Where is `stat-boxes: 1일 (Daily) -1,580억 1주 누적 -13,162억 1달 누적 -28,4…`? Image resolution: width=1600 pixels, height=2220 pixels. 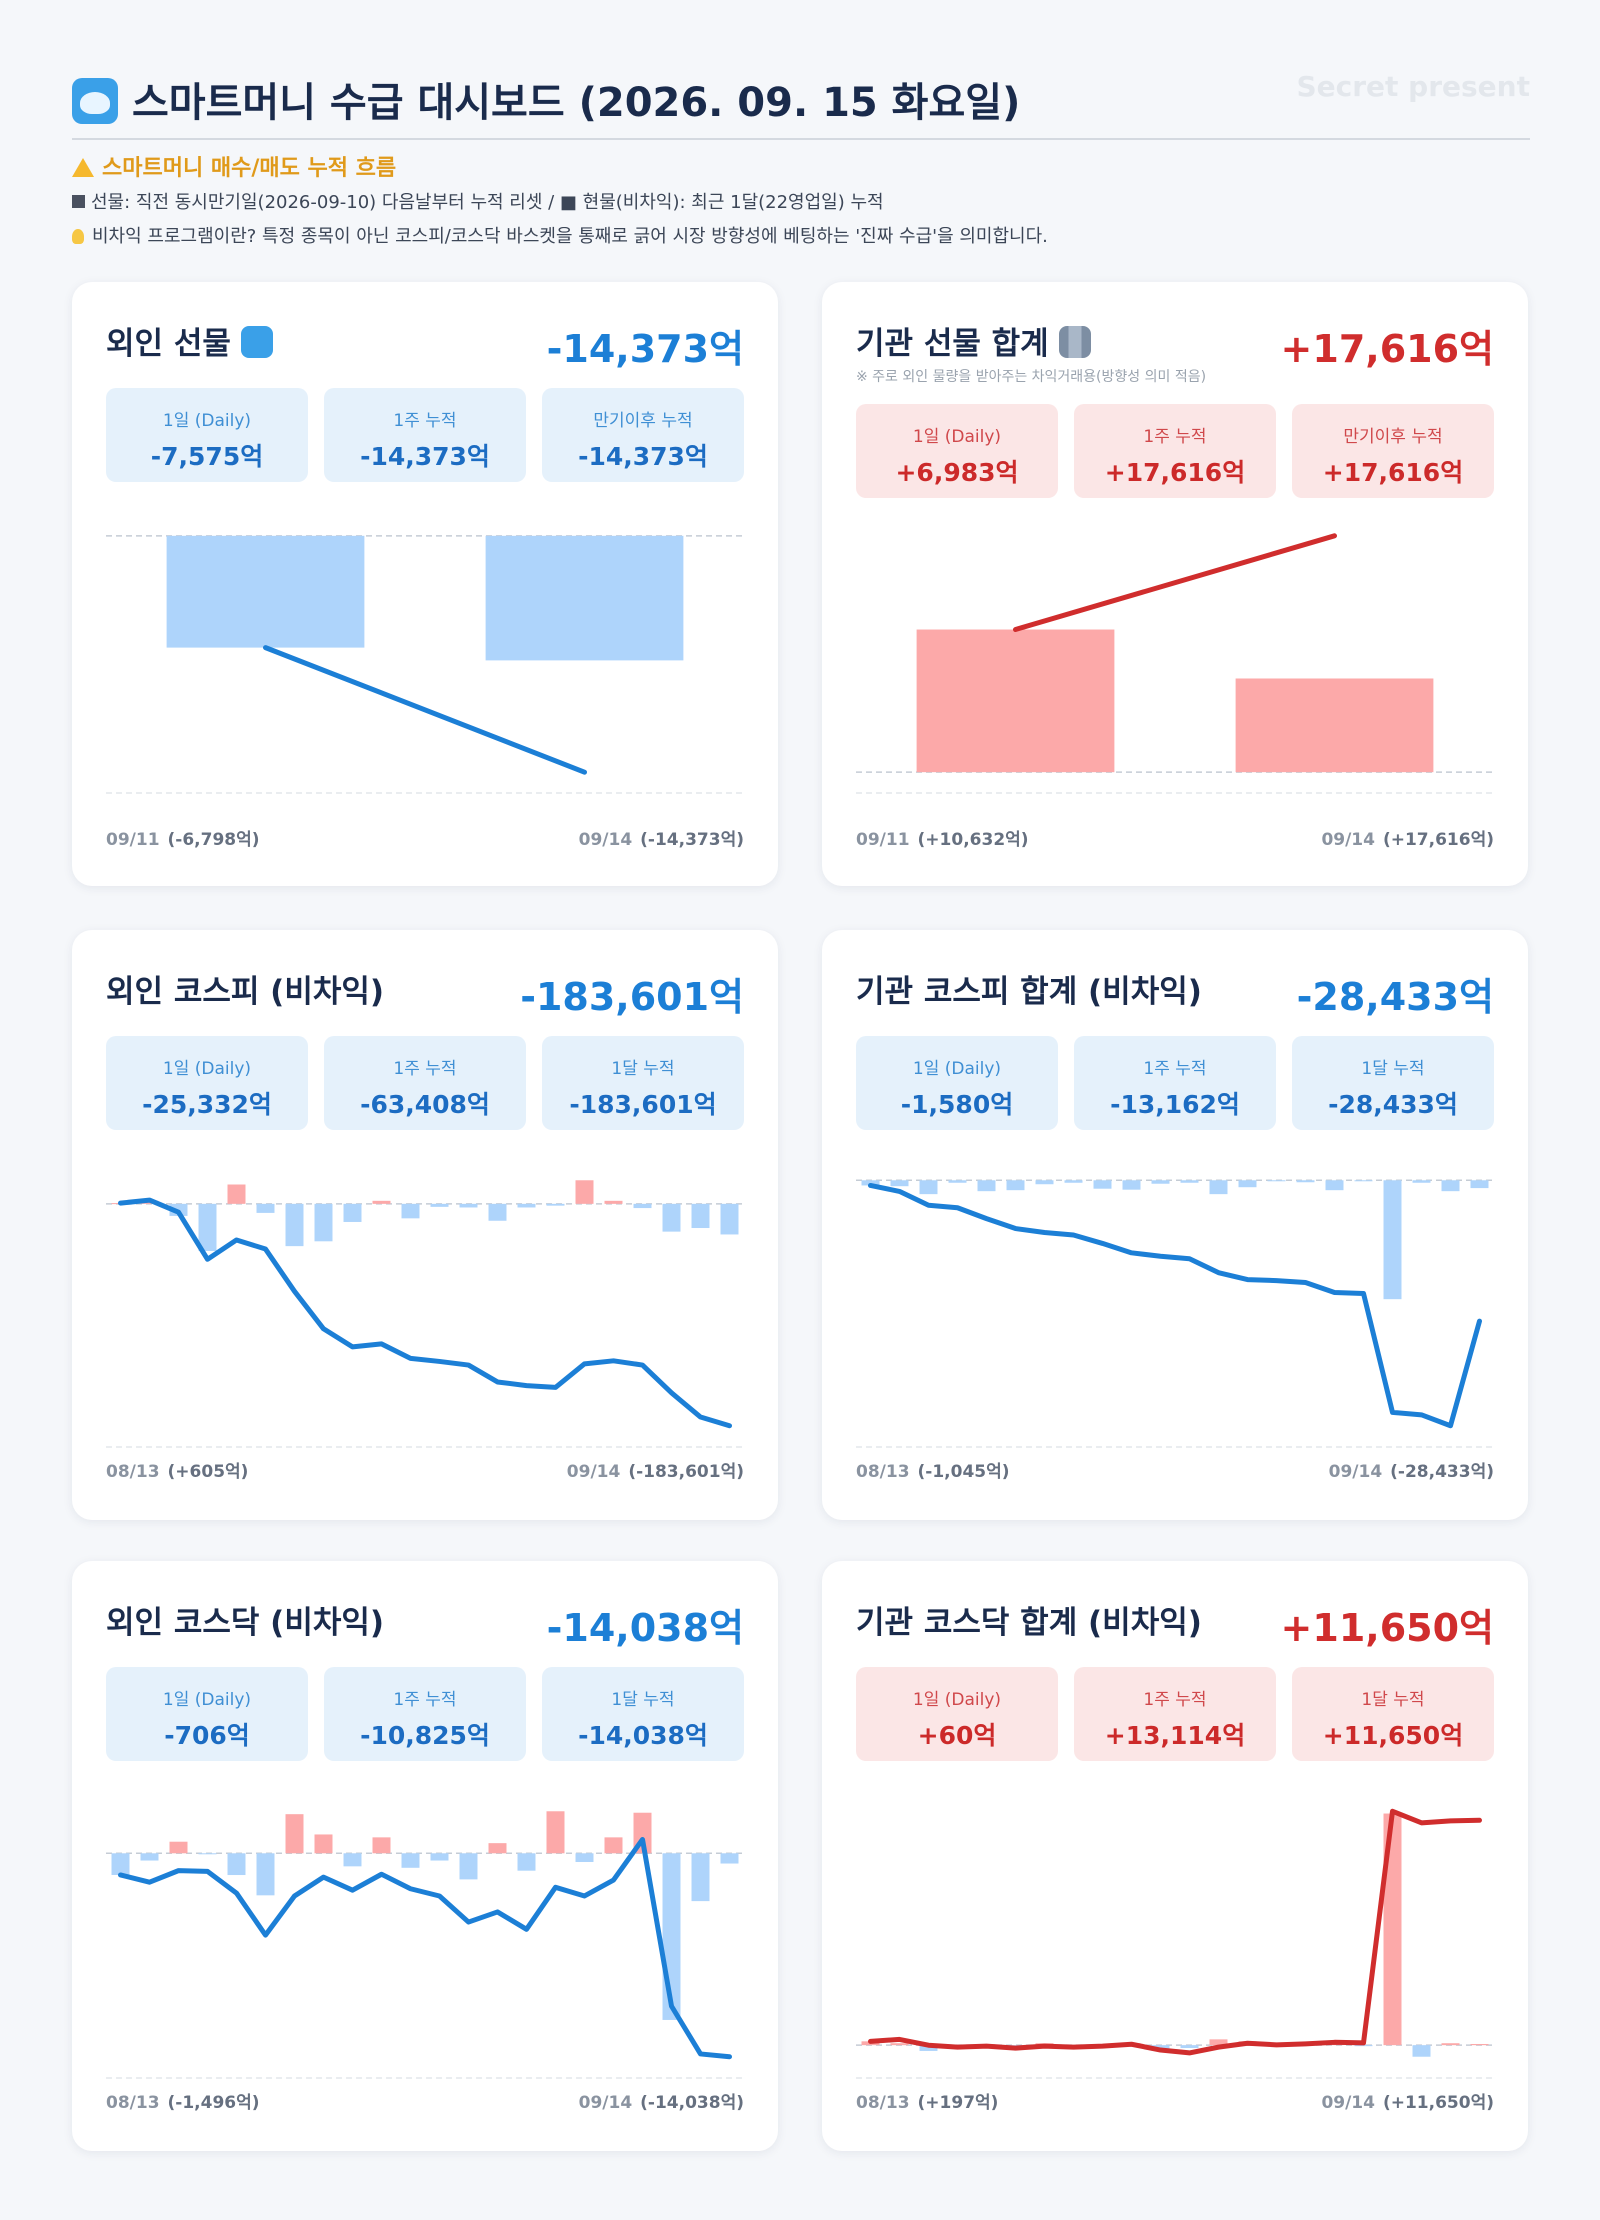
stat-boxes: 1일 (Daily) -1,580억 1주 누적 -13,162억 1달 누적 -28,4… is located at coordinates (1175, 1083).